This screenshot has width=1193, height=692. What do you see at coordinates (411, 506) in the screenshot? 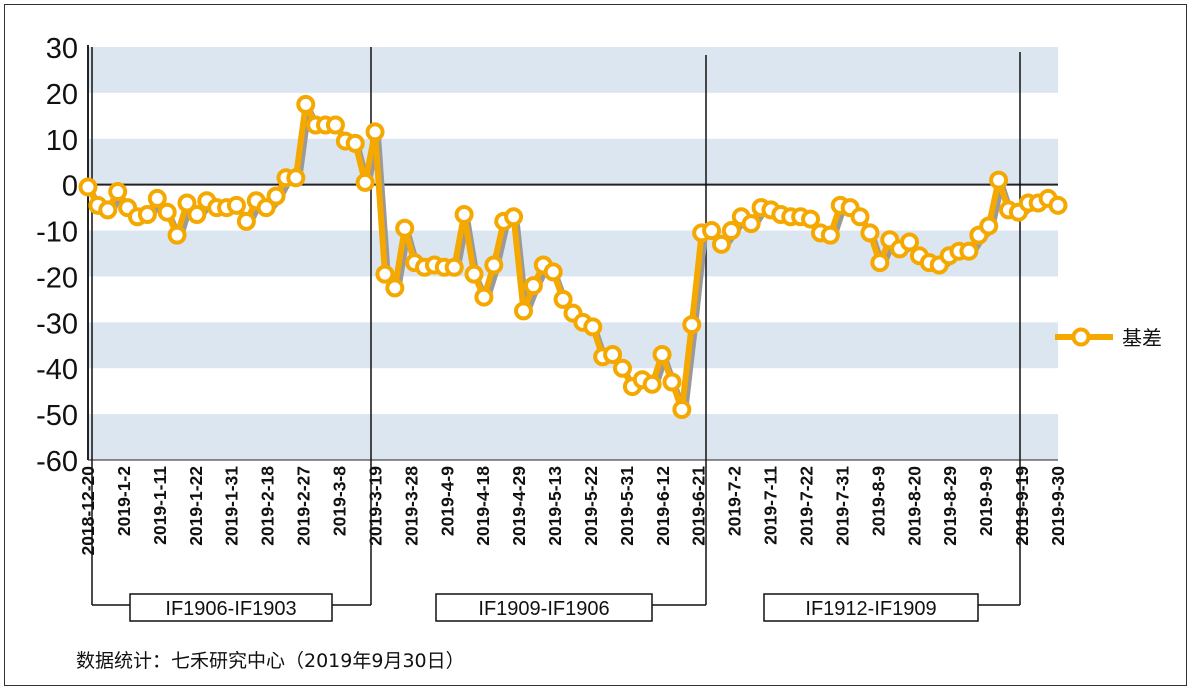
I see `x-tick-label: 2019-3-28` at bounding box center [411, 506].